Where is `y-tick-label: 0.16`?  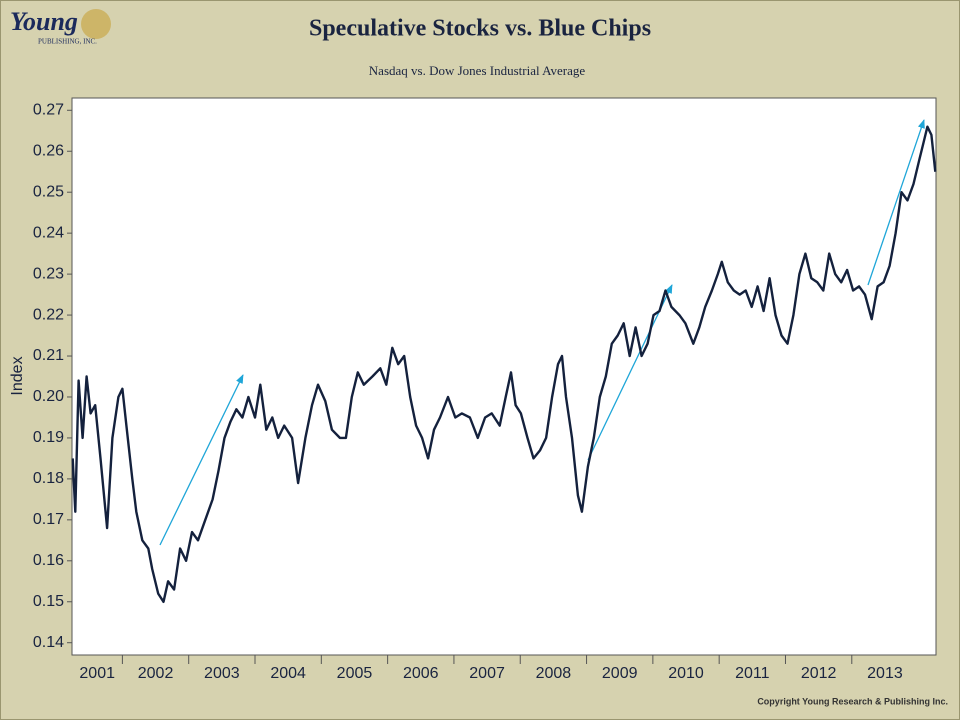 y-tick-label: 0.16 is located at coordinates (48, 560).